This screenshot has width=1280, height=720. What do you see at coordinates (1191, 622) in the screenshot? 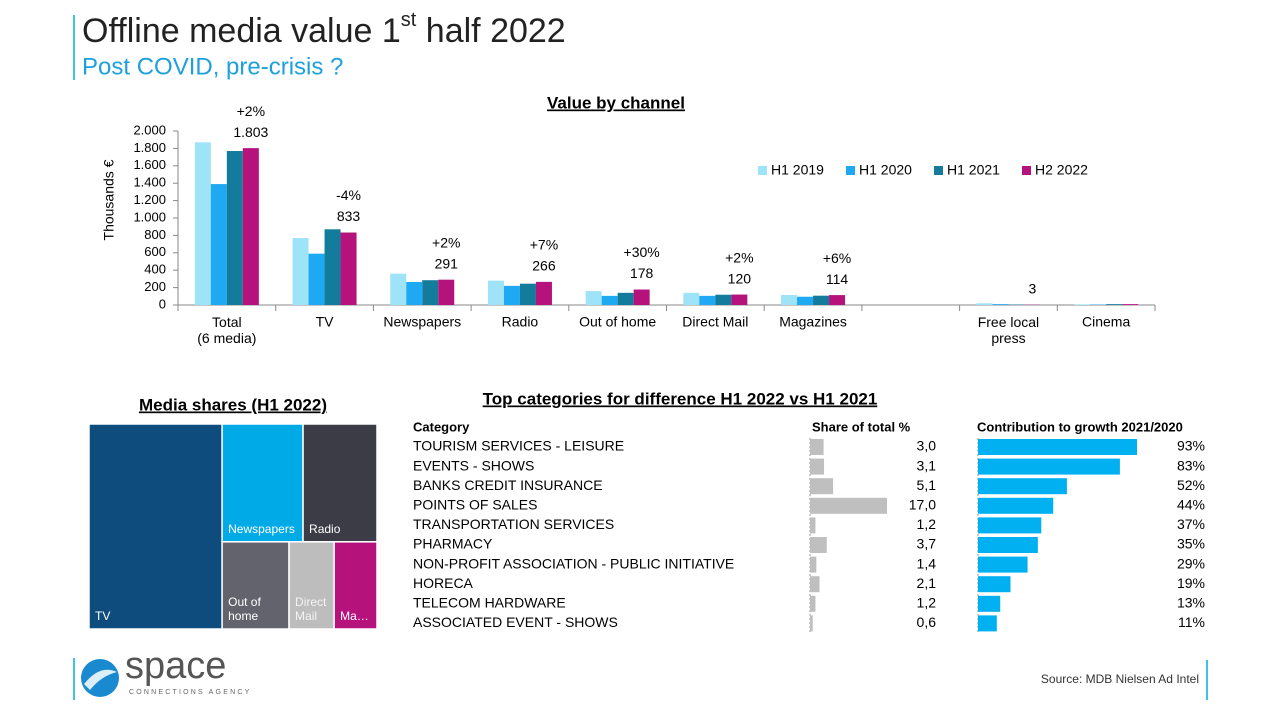
I see `value-label: 11%` at bounding box center [1191, 622].